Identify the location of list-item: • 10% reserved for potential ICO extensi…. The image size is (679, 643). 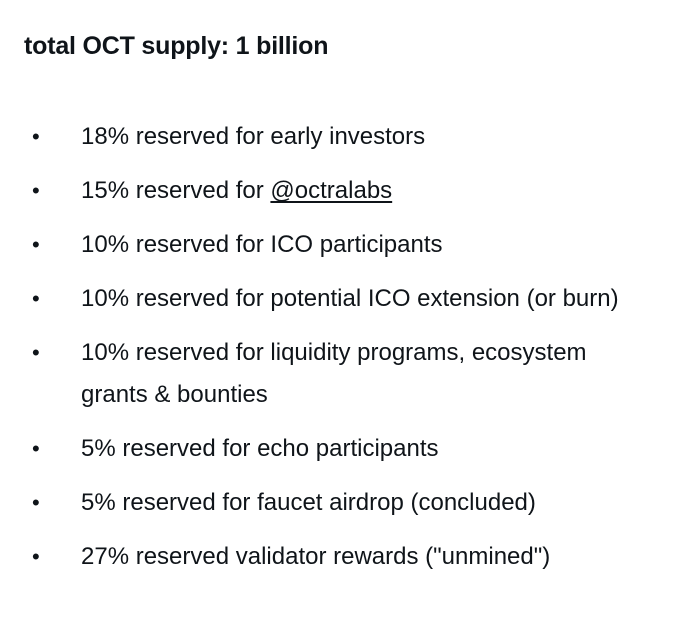
(339, 299).